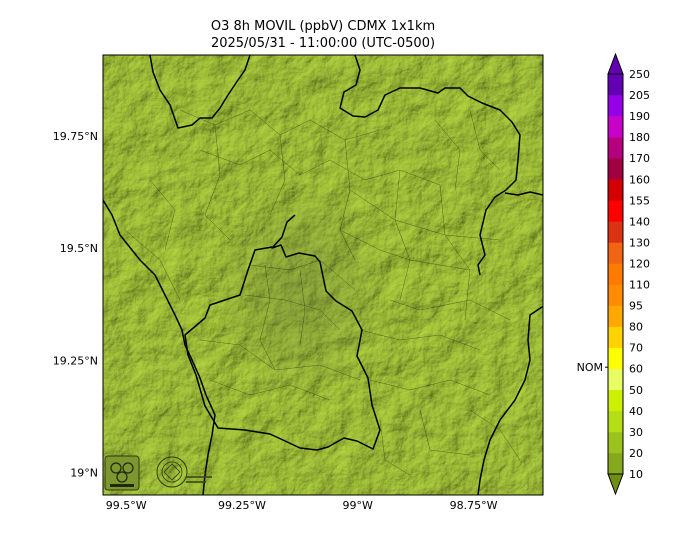 The width and height of the screenshot is (700, 550). I want to click on colorbar-level-label: 190, so click(639, 116).